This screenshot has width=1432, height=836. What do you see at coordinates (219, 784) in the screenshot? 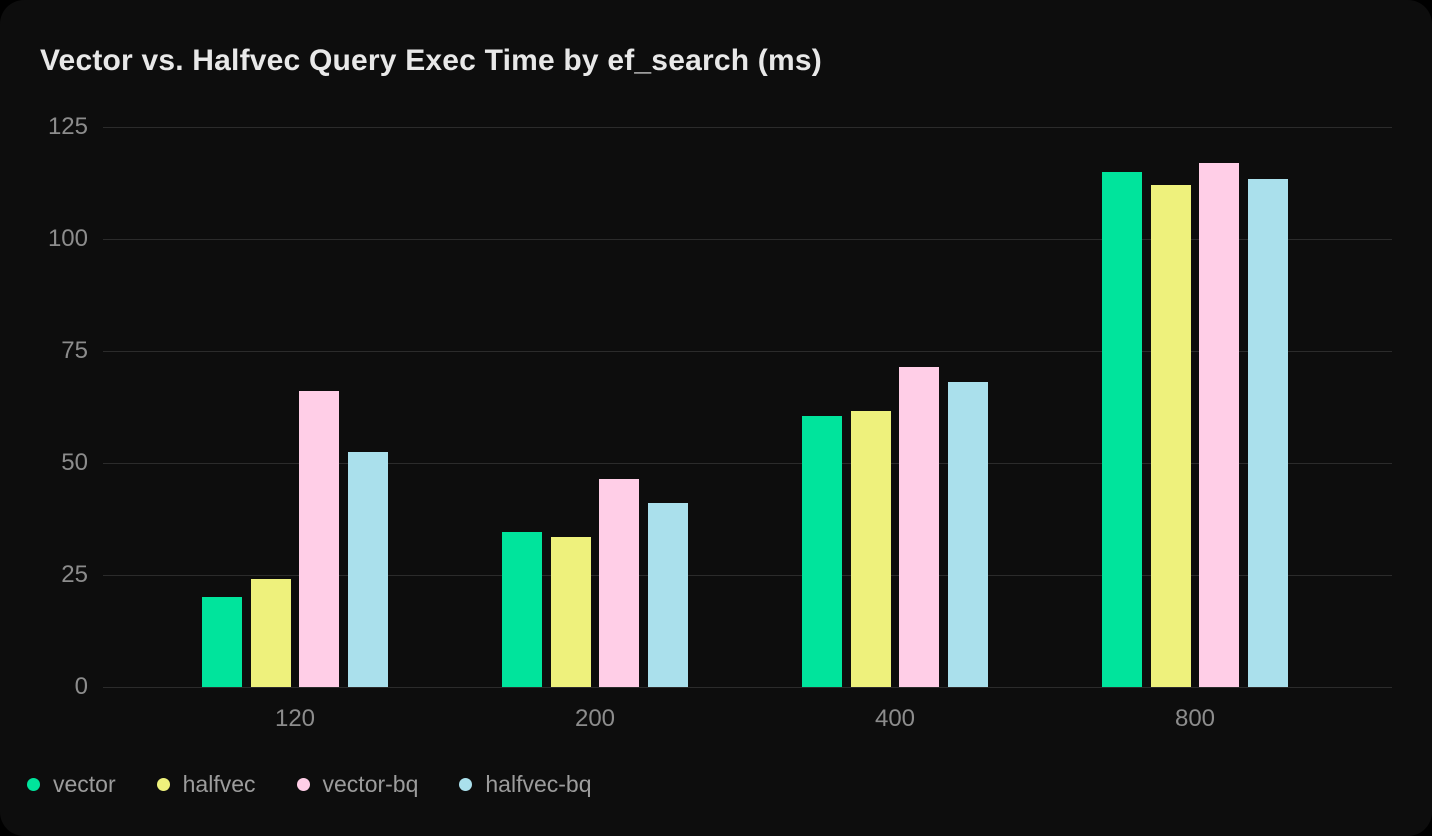
I see `legend-label-halfvec: halfvec` at bounding box center [219, 784].